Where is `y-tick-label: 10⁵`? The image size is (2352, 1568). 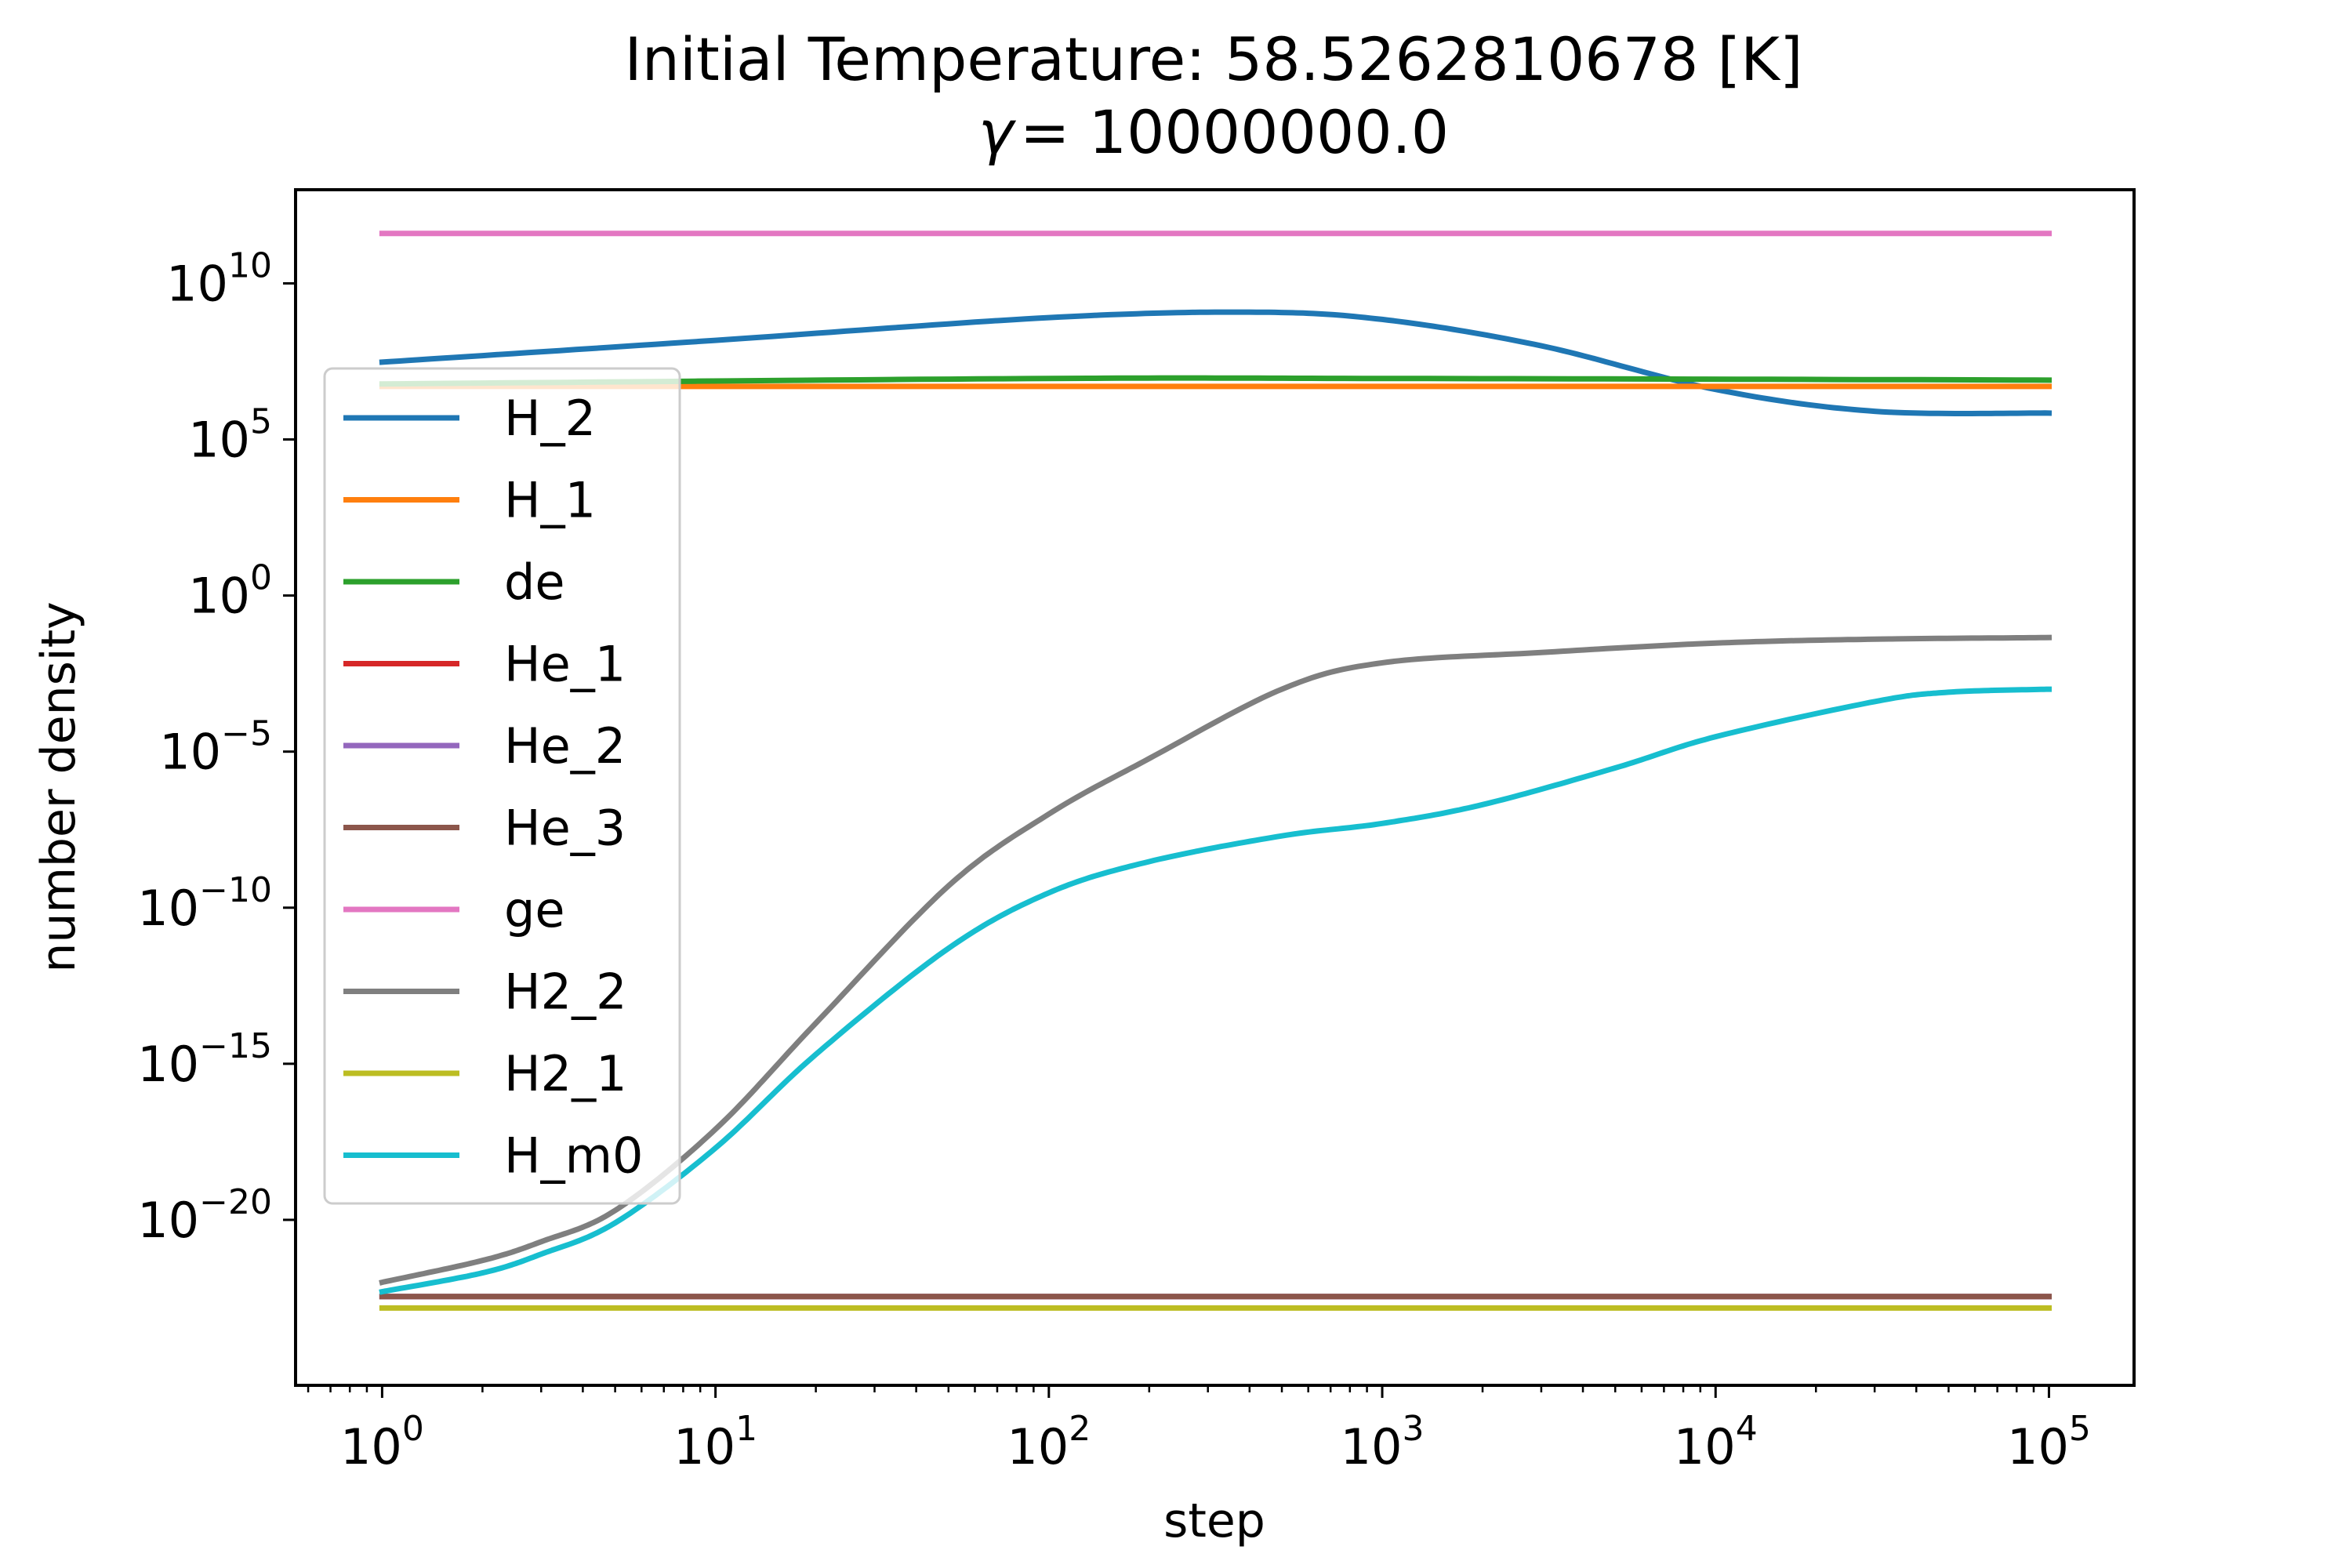
y-tick-label: 10⁵ is located at coordinates (230, 435).